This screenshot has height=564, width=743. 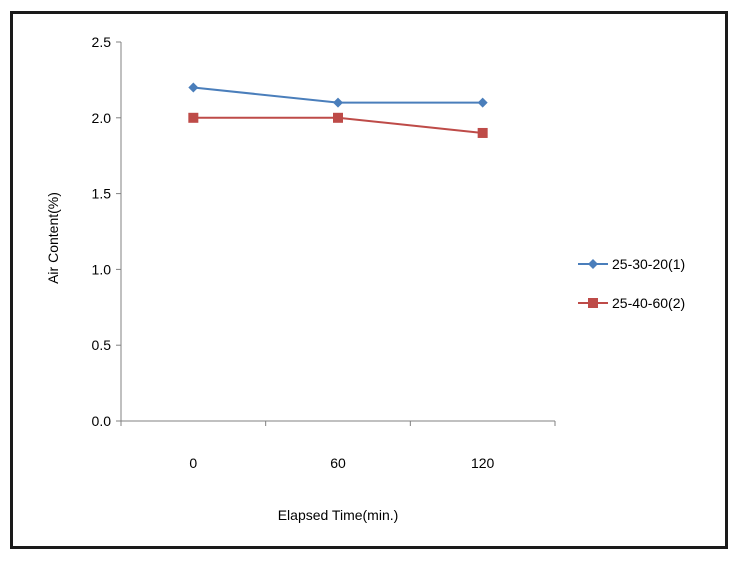 What do you see at coordinates (102, 118) in the screenshot?
I see `y-tick-label: 2.0` at bounding box center [102, 118].